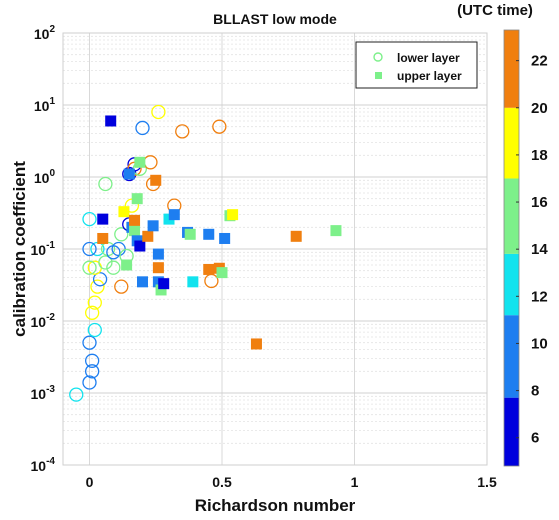 This screenshot has width=559, height=520. Describe the element at coordinates (90, 482) in the screenshot. I see `x-tick-label: 0` at that location.